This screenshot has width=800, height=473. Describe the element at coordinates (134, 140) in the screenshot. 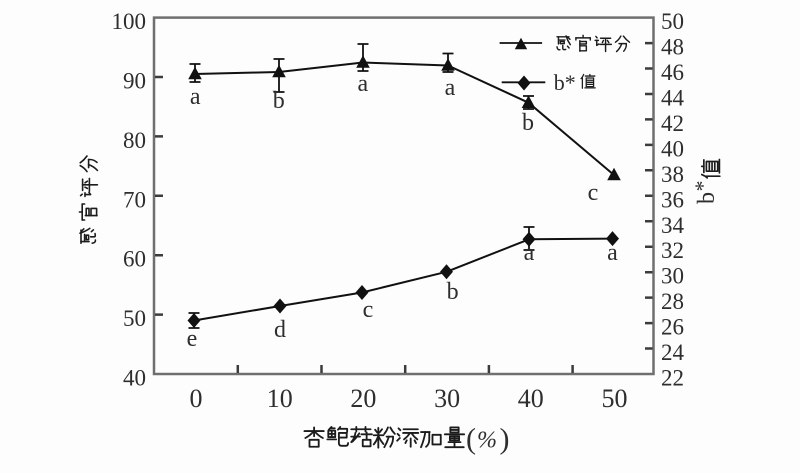

I see `svg-text: 80` at that location.